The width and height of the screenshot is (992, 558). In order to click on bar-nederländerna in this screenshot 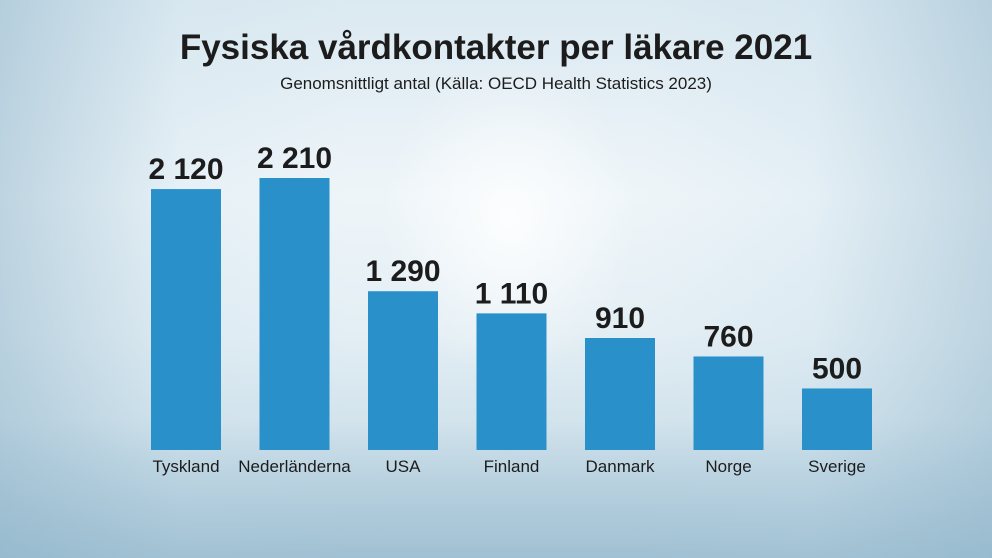, I will do `click(294, 314)`.